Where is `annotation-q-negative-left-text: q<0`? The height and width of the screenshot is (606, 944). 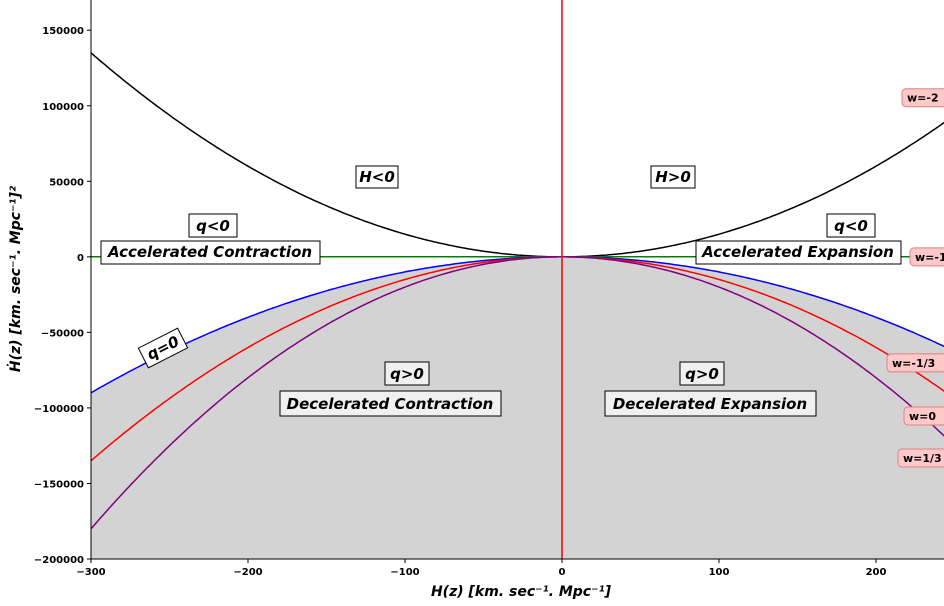
annotation-q-negative-left-text: q<0 is located at coordinates (213, 226).